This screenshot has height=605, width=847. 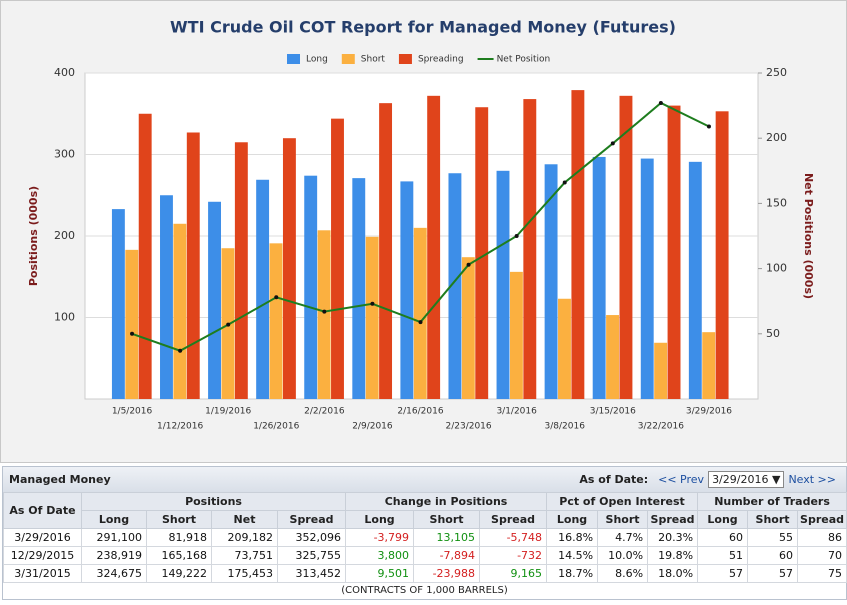 I want to click on table-cell: 4.7%, so click(x=623, y=537).